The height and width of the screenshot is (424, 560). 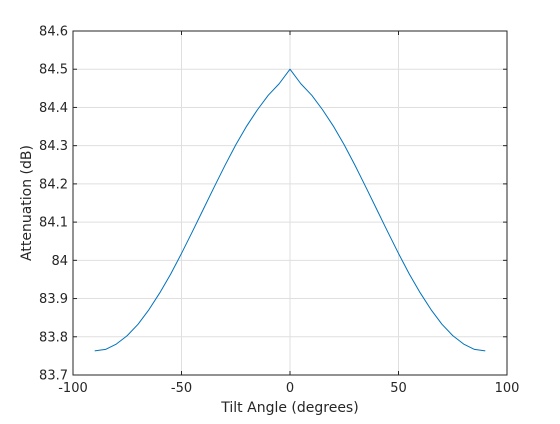 I want to click on x-tick-label: 0, so click(x=290, y=388).